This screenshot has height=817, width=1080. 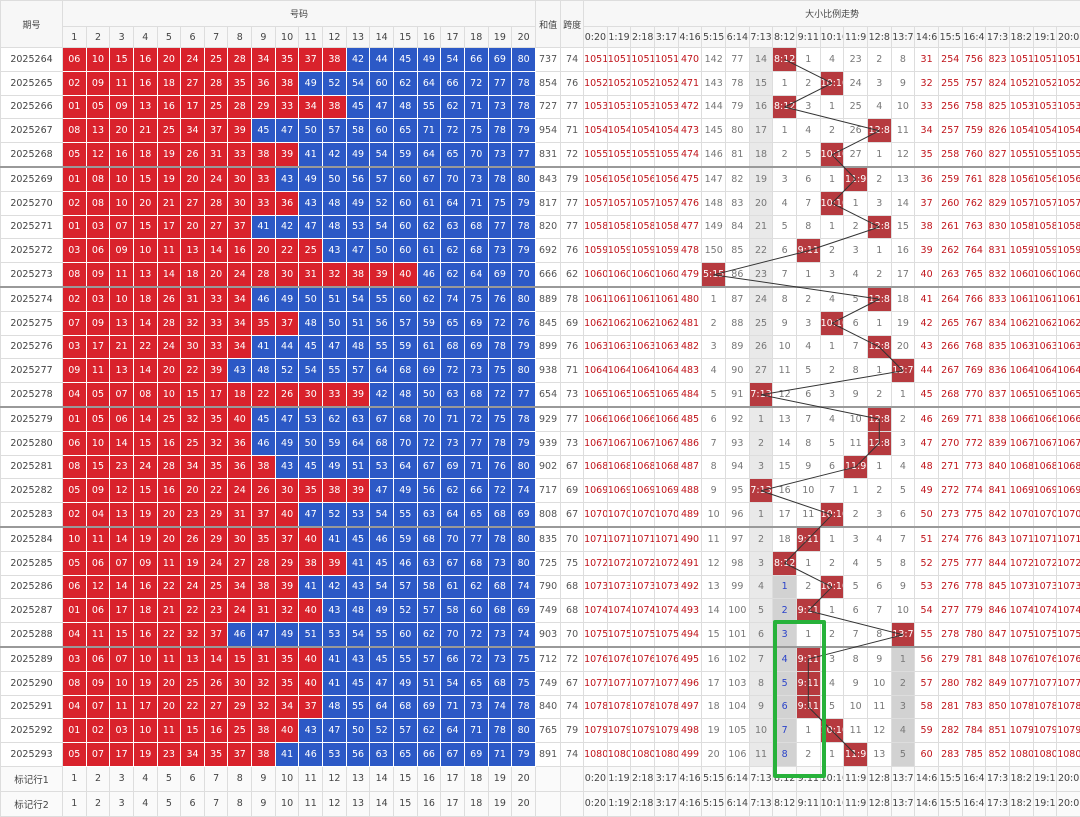 I want to click on trend-cell: 13, so click(x=714, y=587).